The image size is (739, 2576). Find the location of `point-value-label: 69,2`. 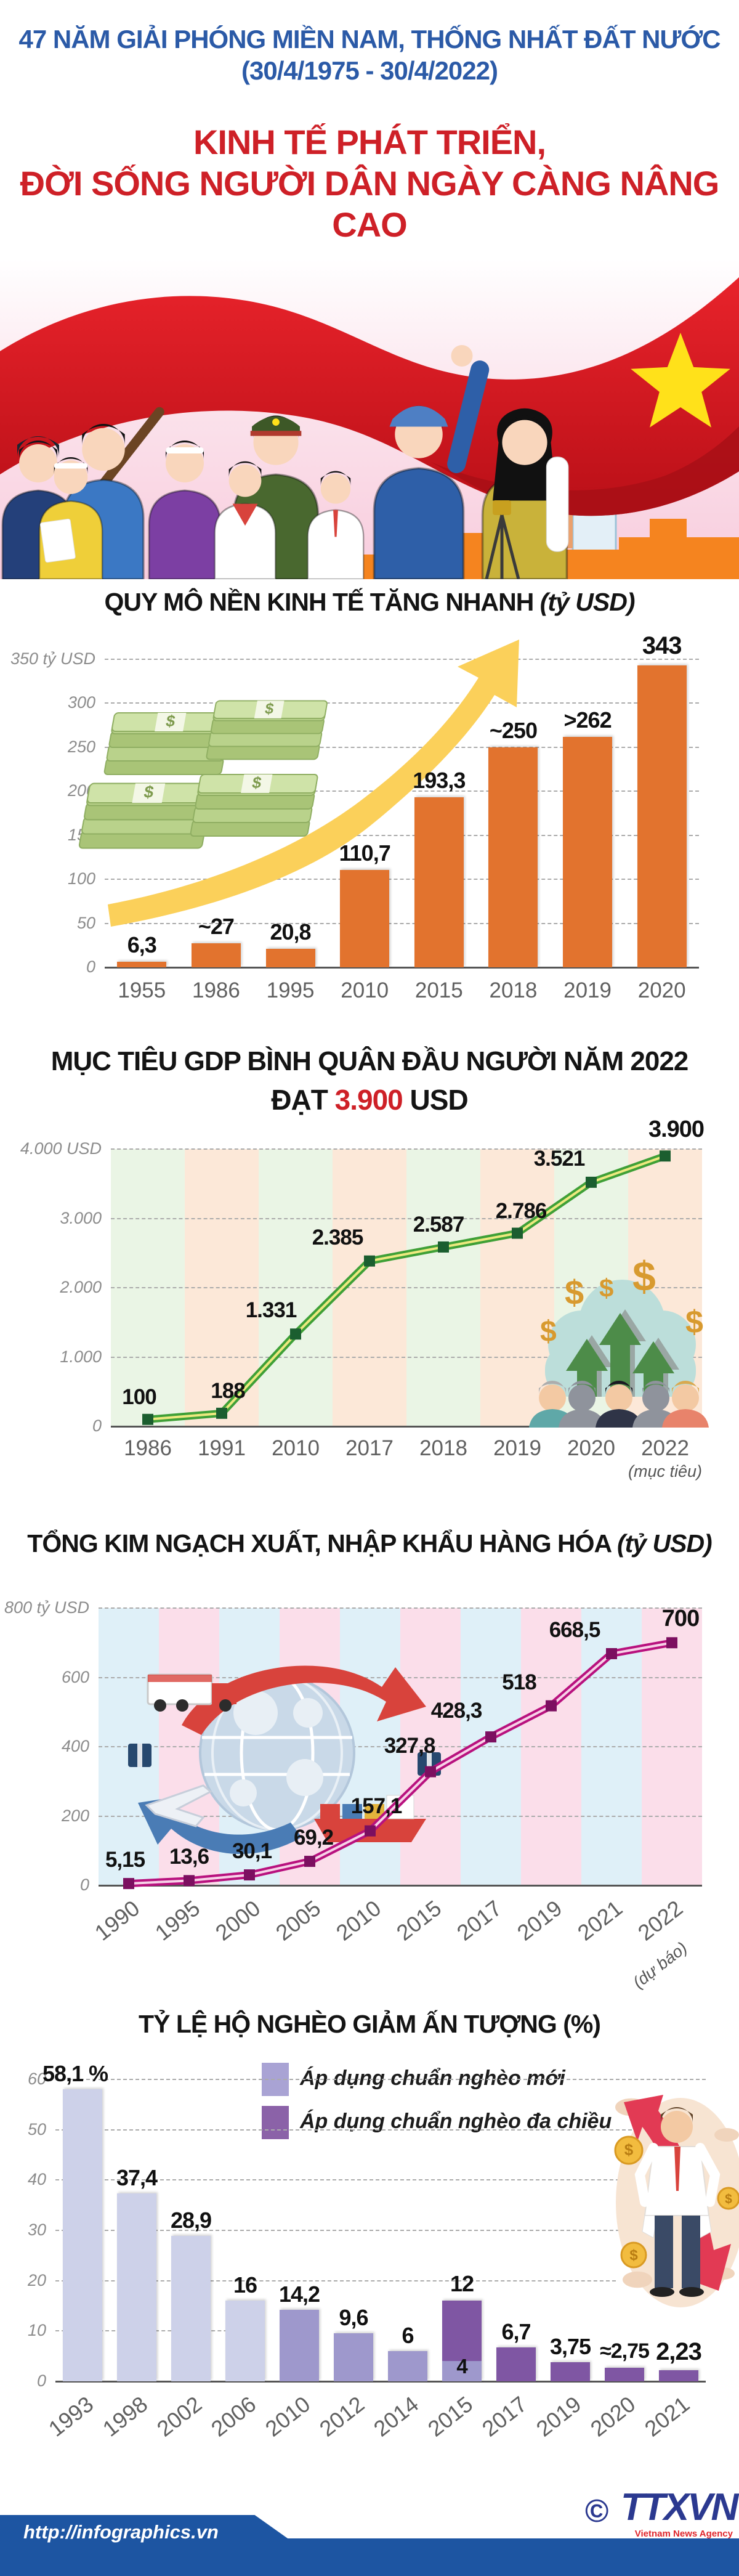

point-value-label: 69,2 is located at coordinates (314, 1838).